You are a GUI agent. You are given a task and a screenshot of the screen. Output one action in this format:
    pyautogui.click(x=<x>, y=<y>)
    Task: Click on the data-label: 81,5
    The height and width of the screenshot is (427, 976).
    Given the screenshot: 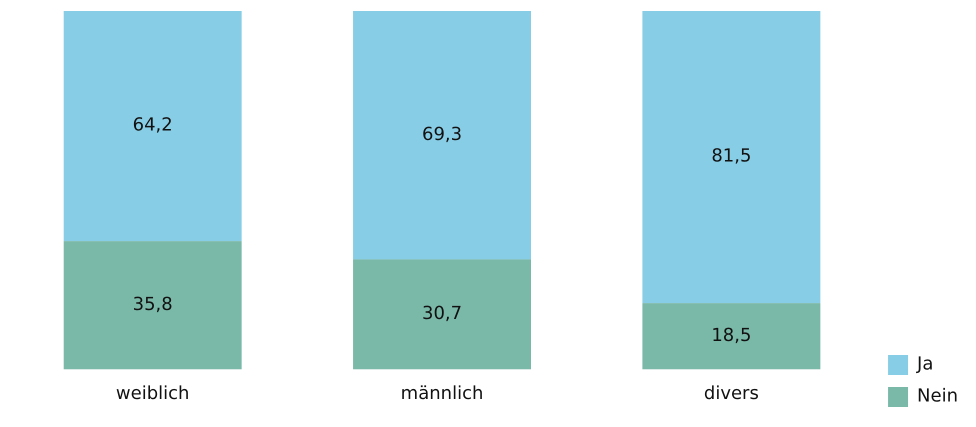 What is the action you would take?
    pyautogui.click(x=731, y=156)
    